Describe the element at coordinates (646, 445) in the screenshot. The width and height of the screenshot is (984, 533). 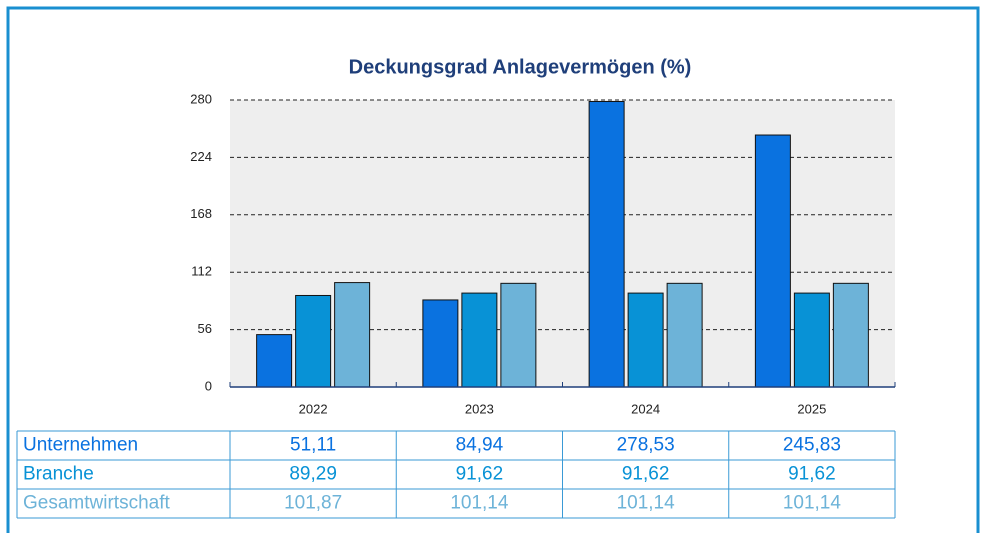
I see `table-value: 278,53` at that location.